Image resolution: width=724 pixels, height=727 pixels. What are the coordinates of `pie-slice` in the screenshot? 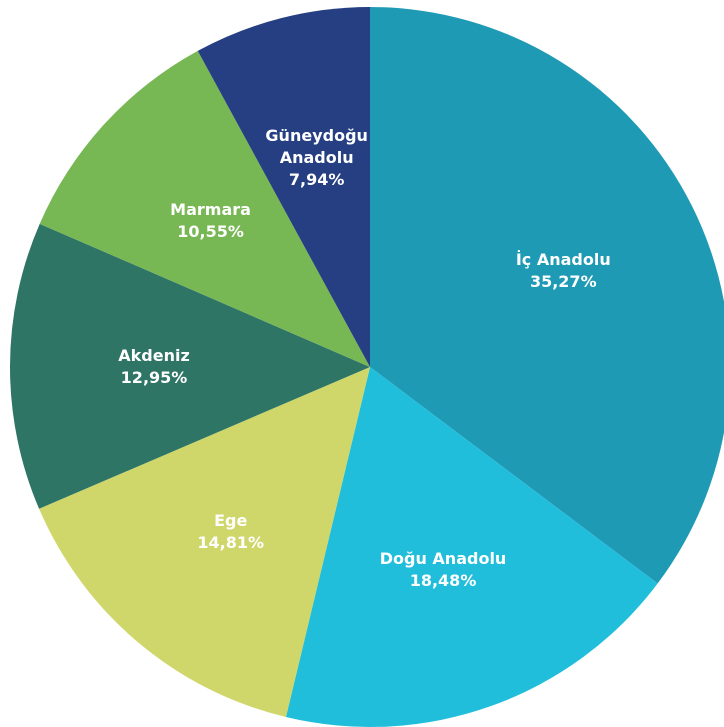 It's located at (283, 187).